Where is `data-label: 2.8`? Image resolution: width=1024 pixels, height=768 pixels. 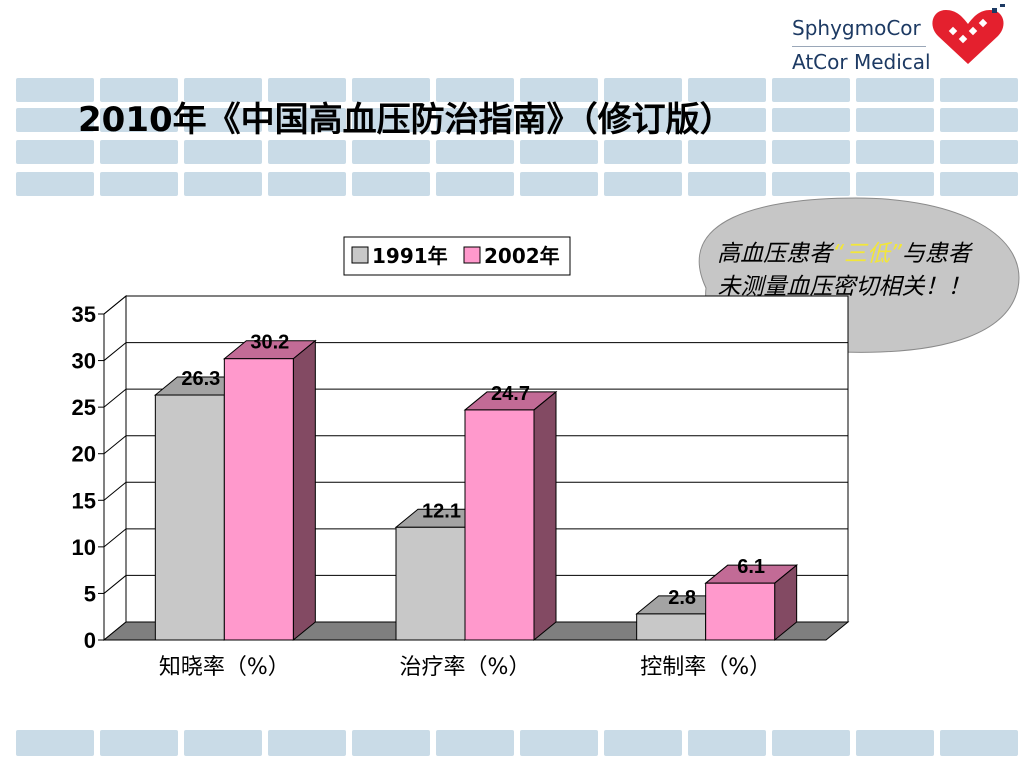
data-label: 2.8 is located at coordinates (682, 598).